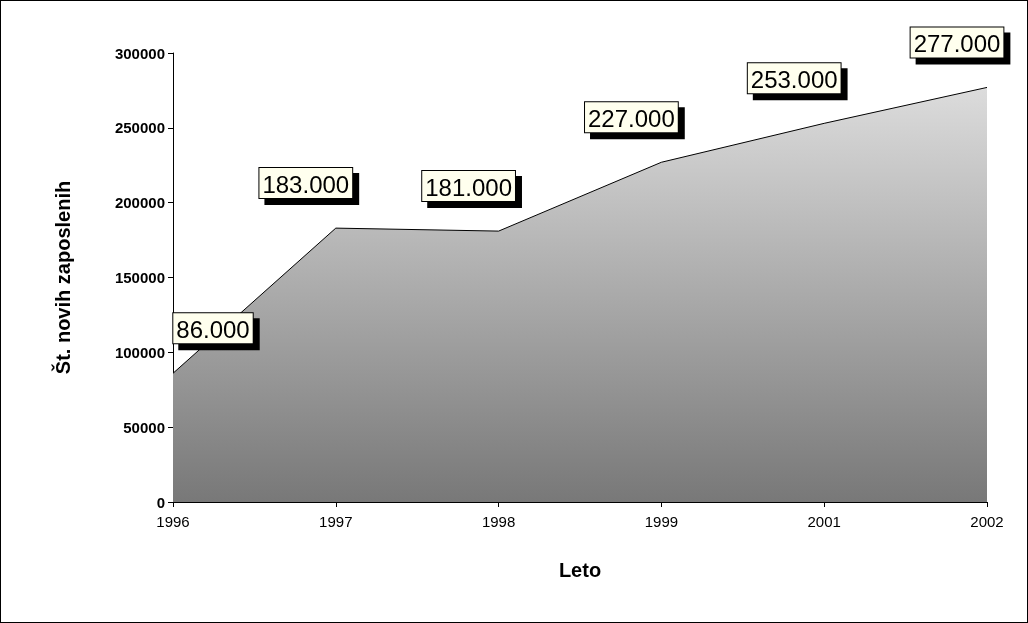 This screenshot has height=623, width=1028. Describe the element at coordinates (661, 521) in the screenshot. I see `x-tick-label: 1999` at that location.